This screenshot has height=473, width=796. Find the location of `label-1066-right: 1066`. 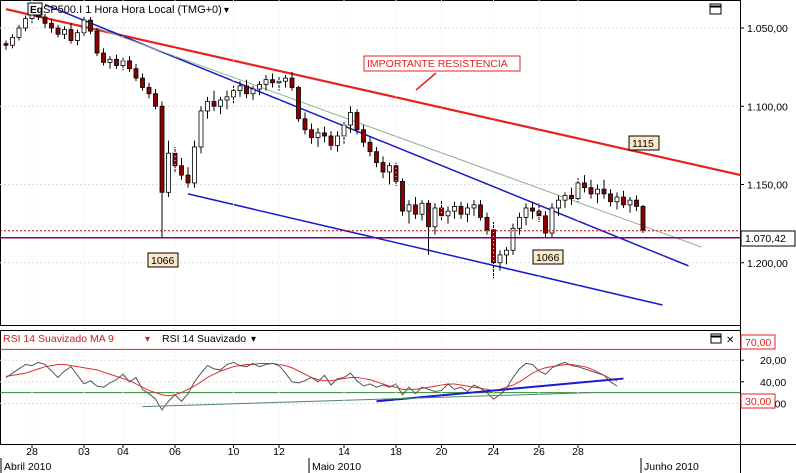

label-1066-right: 1066 is located at coordinates (548, 258).